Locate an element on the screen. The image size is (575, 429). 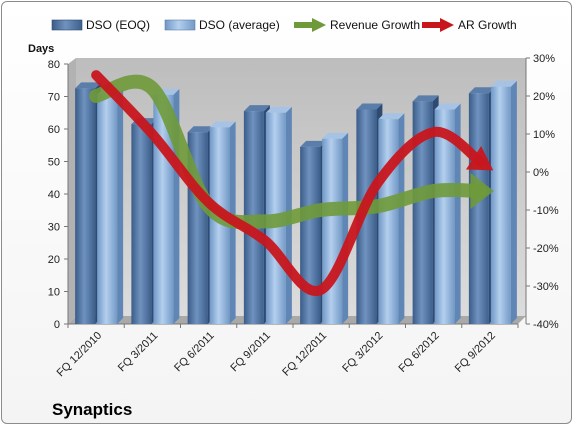
y2-tick-label: 30% is located at coordinates (544, 59).